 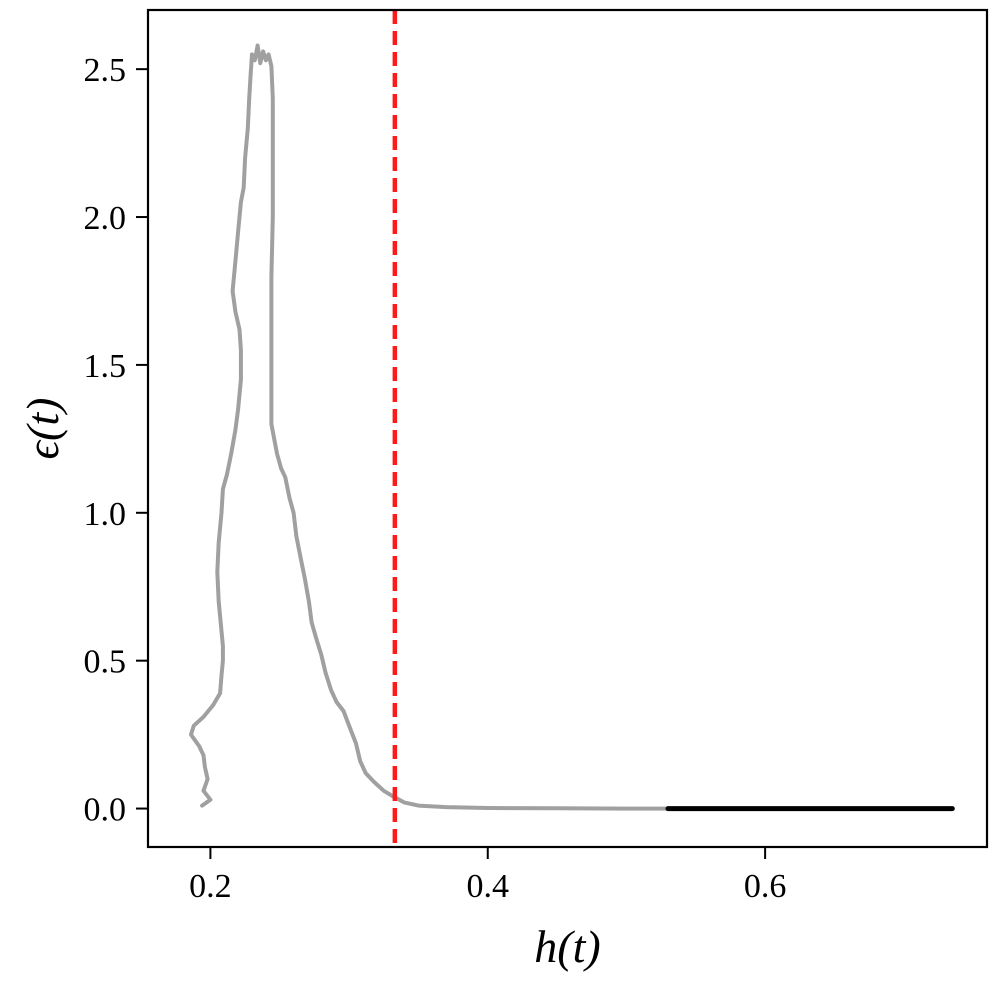 What do you see at coordinates (488, 886) in the screenshot?
I see `x-tick-label: 0.4` at bounding box center [488, 886].